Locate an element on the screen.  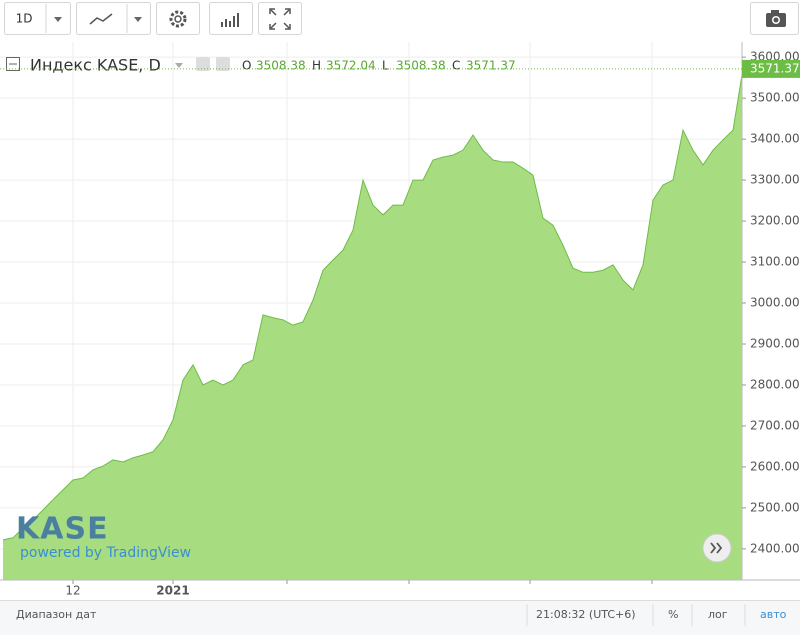
y-tick-label: 2800.00 is located at coordinates (775, 384).